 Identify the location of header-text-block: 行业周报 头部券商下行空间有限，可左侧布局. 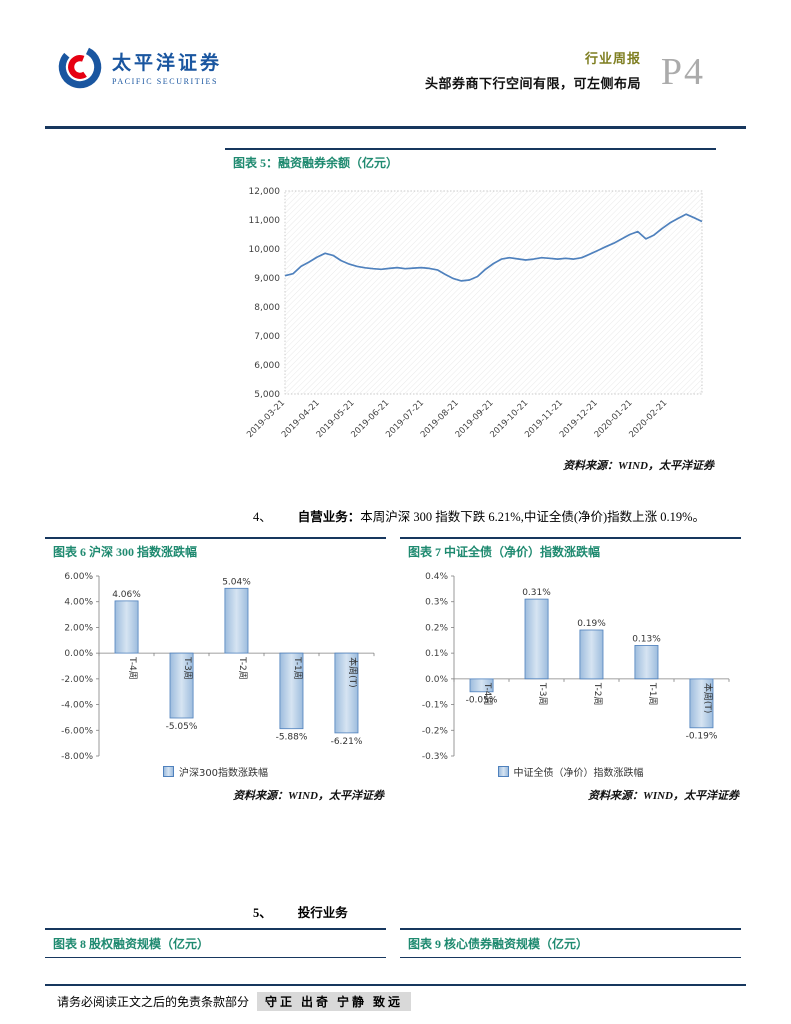
(533, 70).